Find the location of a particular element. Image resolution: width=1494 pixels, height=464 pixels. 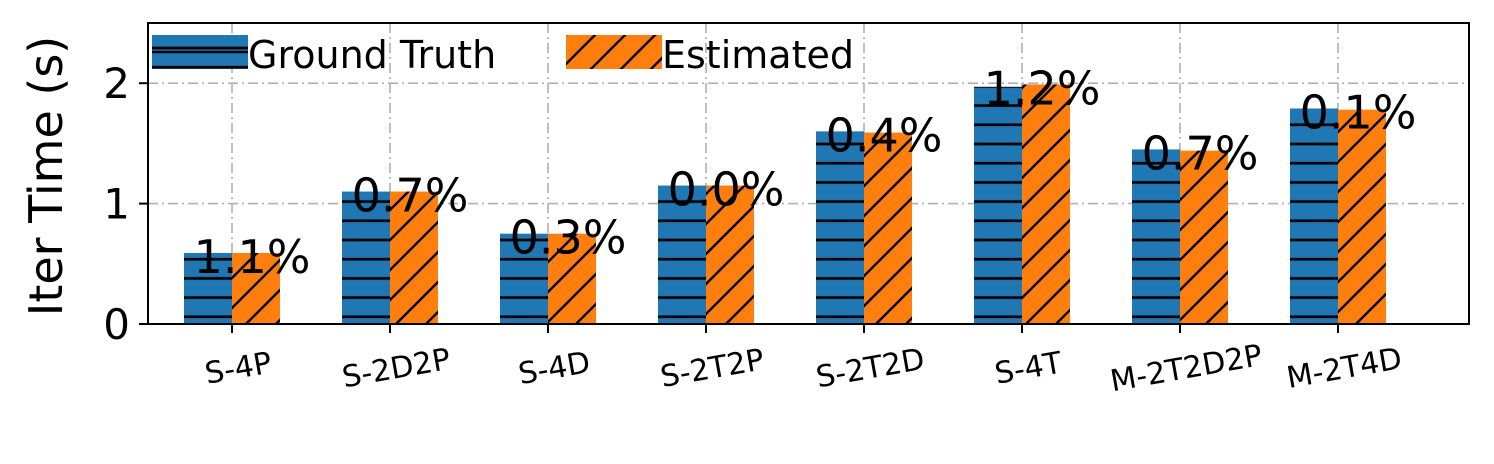

x-tick-label: S-4T is located at coordinates (1028, 368).